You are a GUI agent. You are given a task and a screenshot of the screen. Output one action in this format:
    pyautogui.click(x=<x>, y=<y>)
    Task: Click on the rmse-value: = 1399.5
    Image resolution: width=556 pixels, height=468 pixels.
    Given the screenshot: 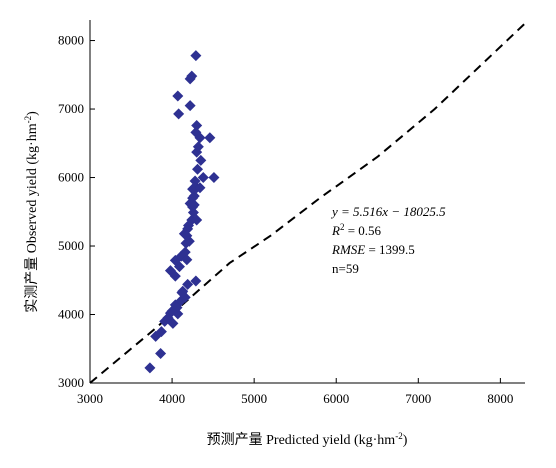 What is the action you would take?
    pyautogui.click(x=390, y=249)
    